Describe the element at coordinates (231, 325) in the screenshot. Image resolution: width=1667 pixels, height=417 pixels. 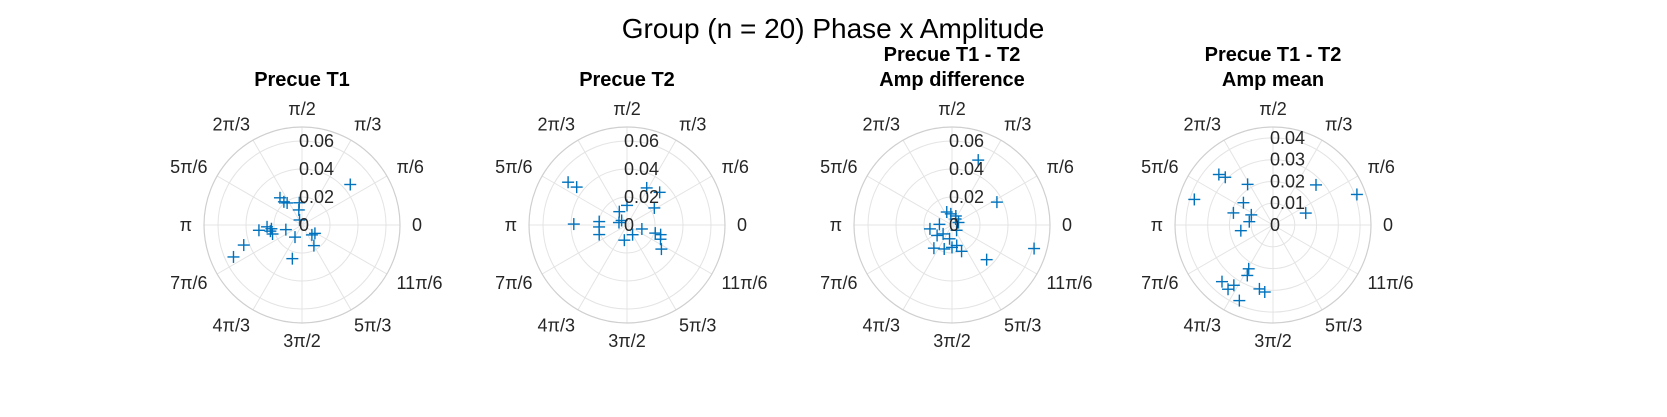
I see `theta-tick-label: 4π/3` at that location.